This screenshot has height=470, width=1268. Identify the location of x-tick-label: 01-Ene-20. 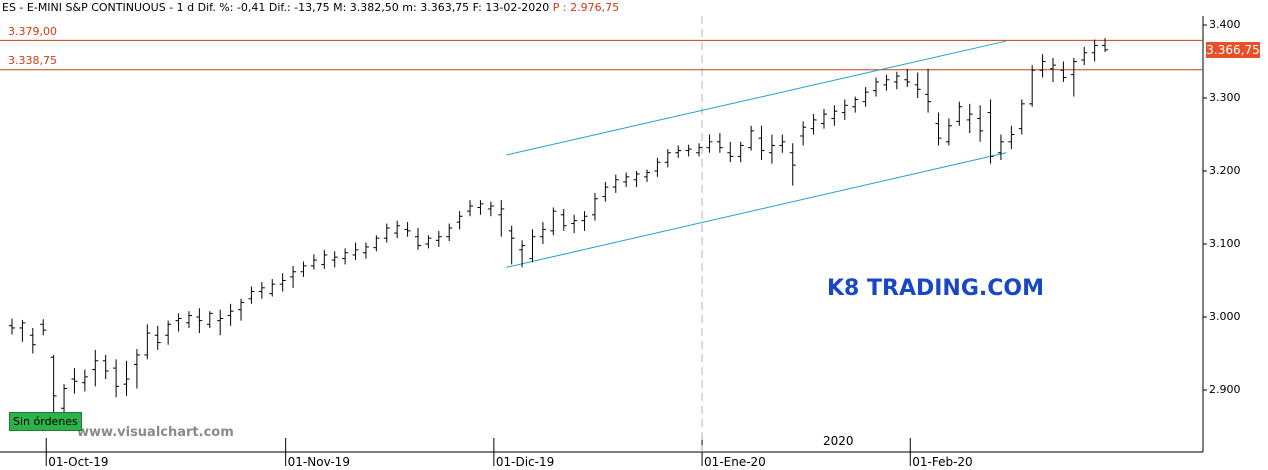
(735, 462).